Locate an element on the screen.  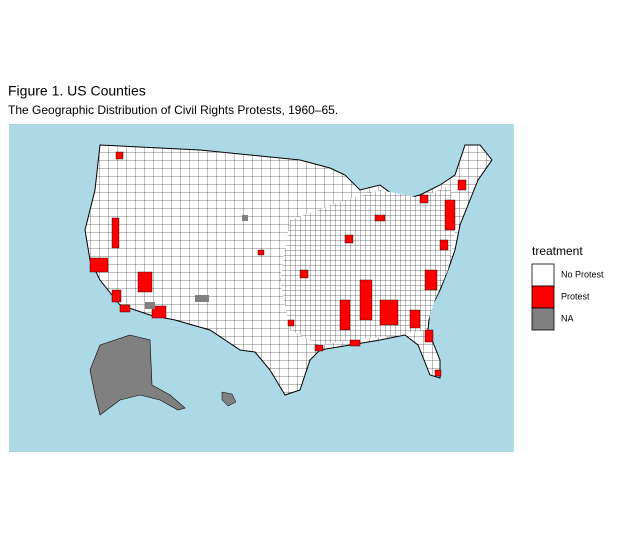
na-counties is located at coordinates (196, 262).